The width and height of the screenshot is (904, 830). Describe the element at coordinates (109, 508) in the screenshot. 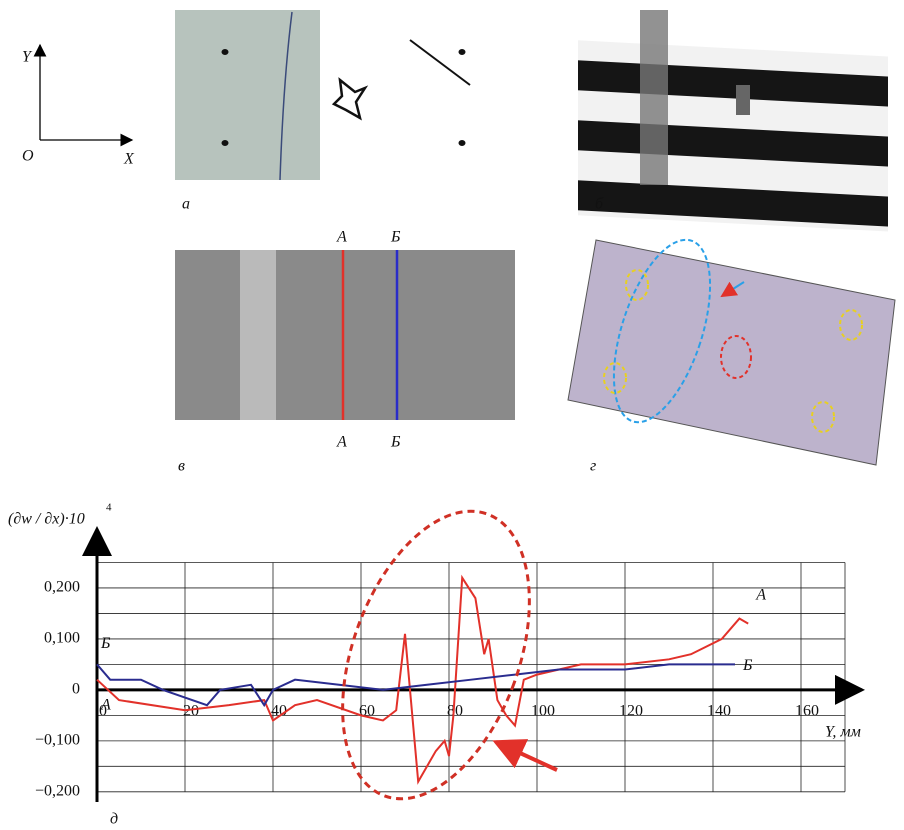

I see `y-axis-label-exponent: 4` at that location.